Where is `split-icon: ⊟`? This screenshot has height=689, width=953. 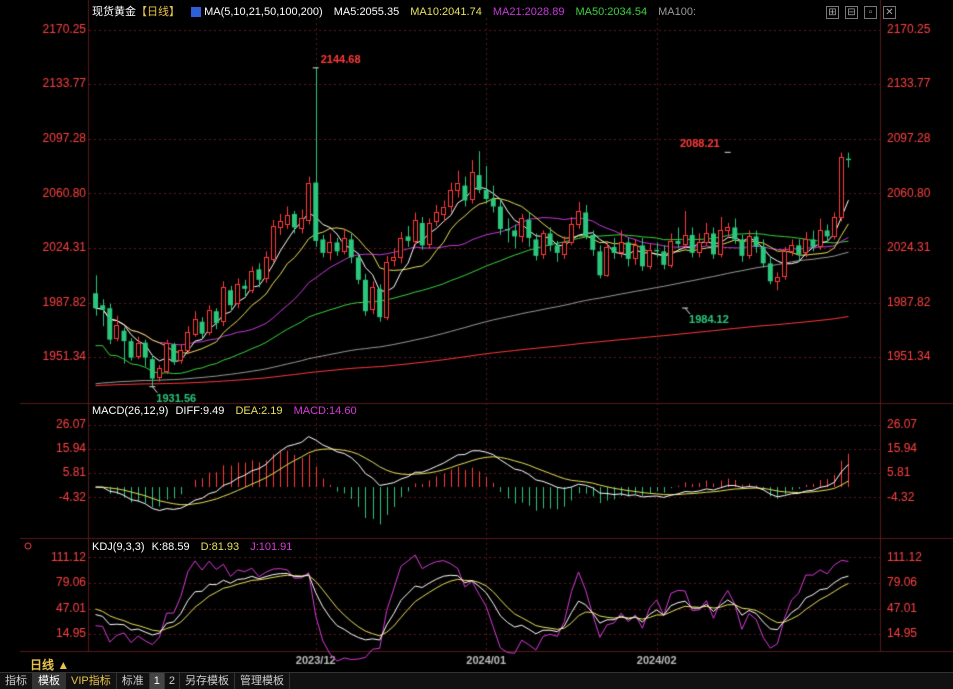 split-icon: ⊟ is located at coordinates (851, 12).